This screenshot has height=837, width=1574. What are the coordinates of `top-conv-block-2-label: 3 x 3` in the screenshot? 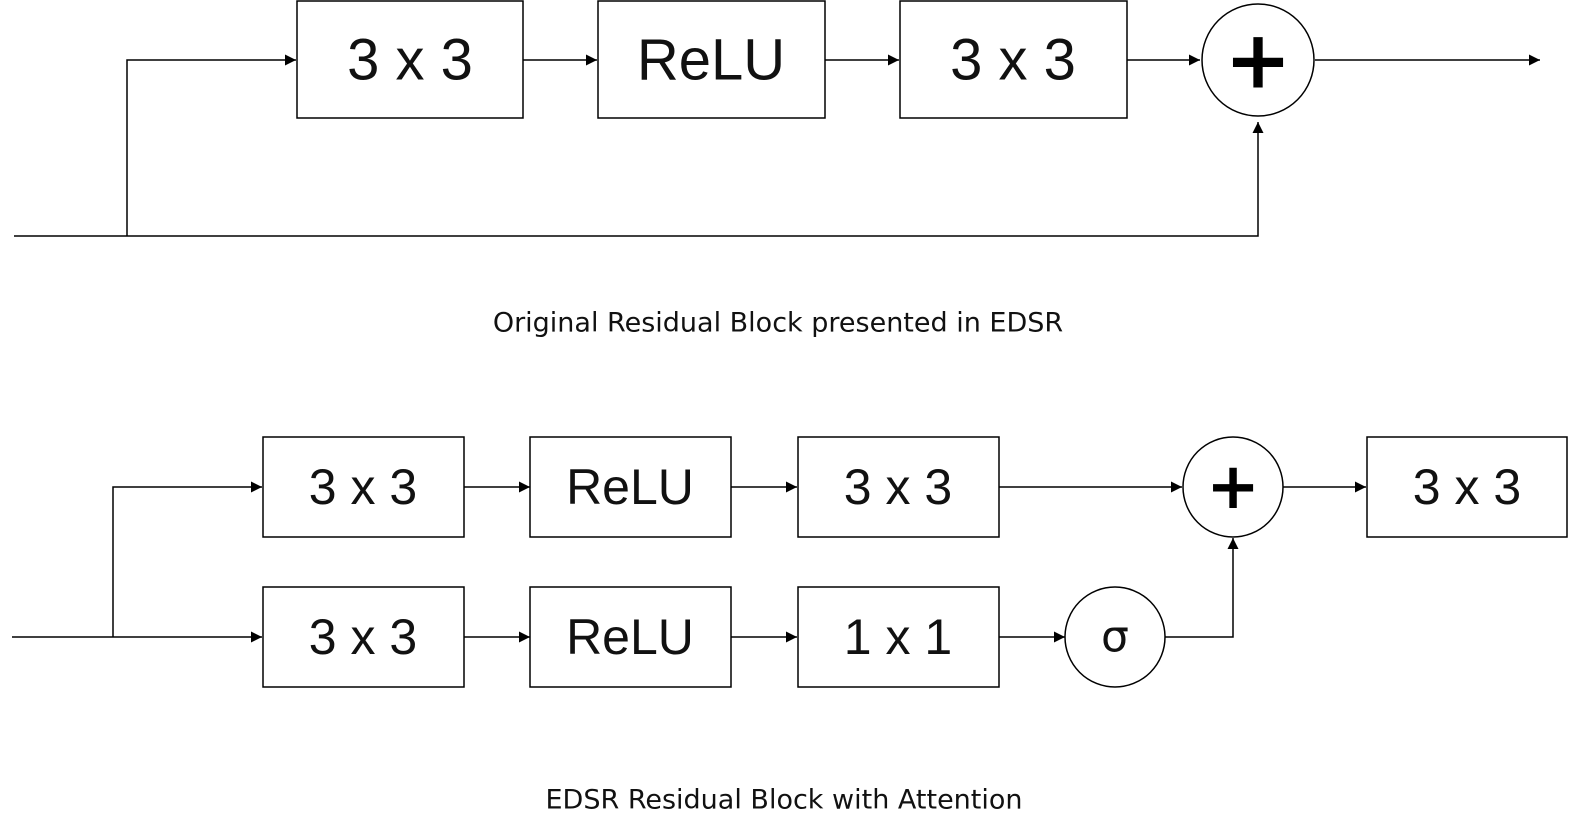 It's located at (1013, 60).